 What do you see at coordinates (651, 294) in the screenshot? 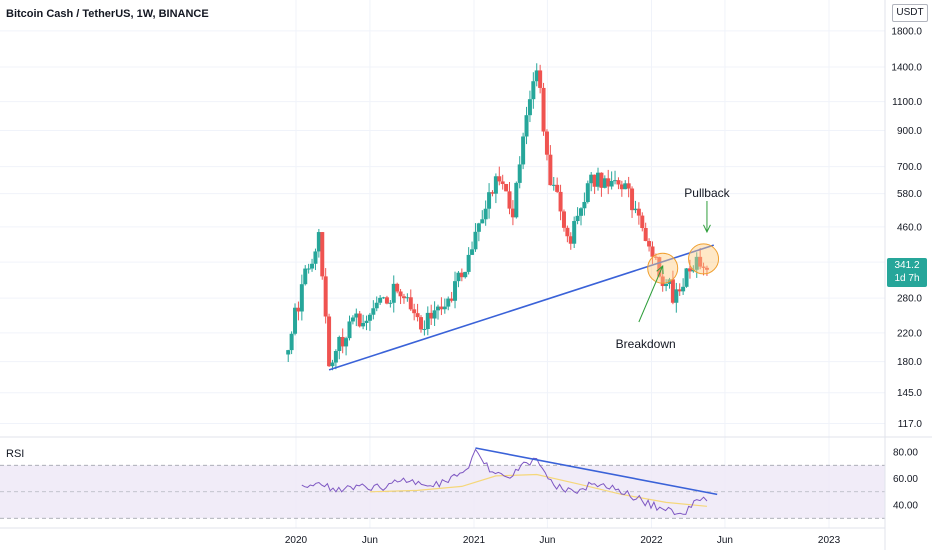
I see `arrow-shaft` at bounding box center [651, 294].